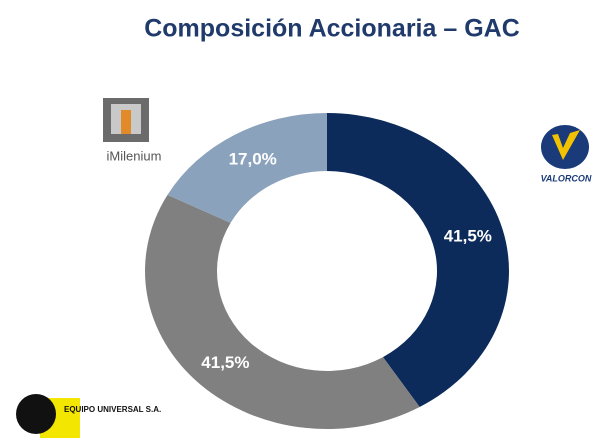 This screenshot has width=608, height=441. What do you see at coordinates (132, 130) in the screenshot?
I see `logo-imilenium: iMilenium` at bounding box center [132, 130].